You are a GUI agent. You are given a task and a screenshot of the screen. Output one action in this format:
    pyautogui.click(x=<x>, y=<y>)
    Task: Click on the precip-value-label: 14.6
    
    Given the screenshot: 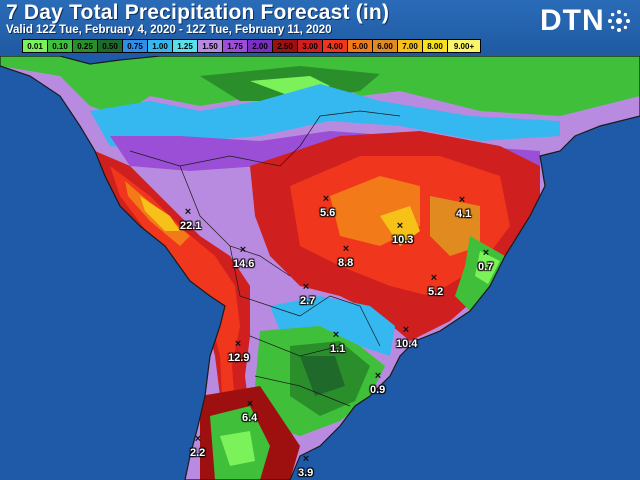 What is the action you would take?
    pyautogui.click(x=244, y=264)
    